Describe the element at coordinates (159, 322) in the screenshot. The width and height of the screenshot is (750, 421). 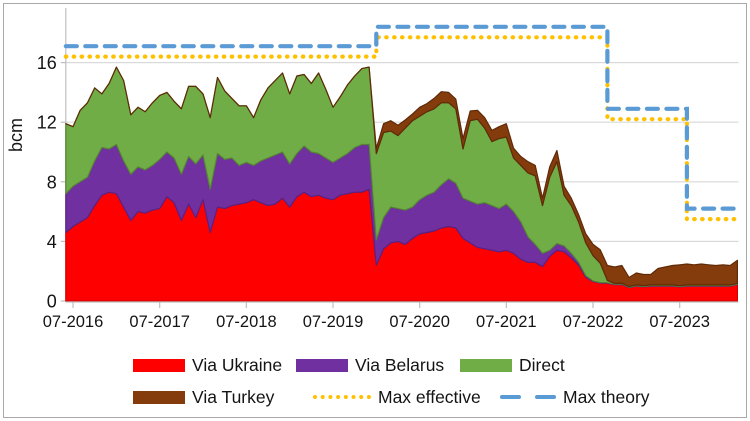
I see `x-tick-label: 07-2017` at that location.